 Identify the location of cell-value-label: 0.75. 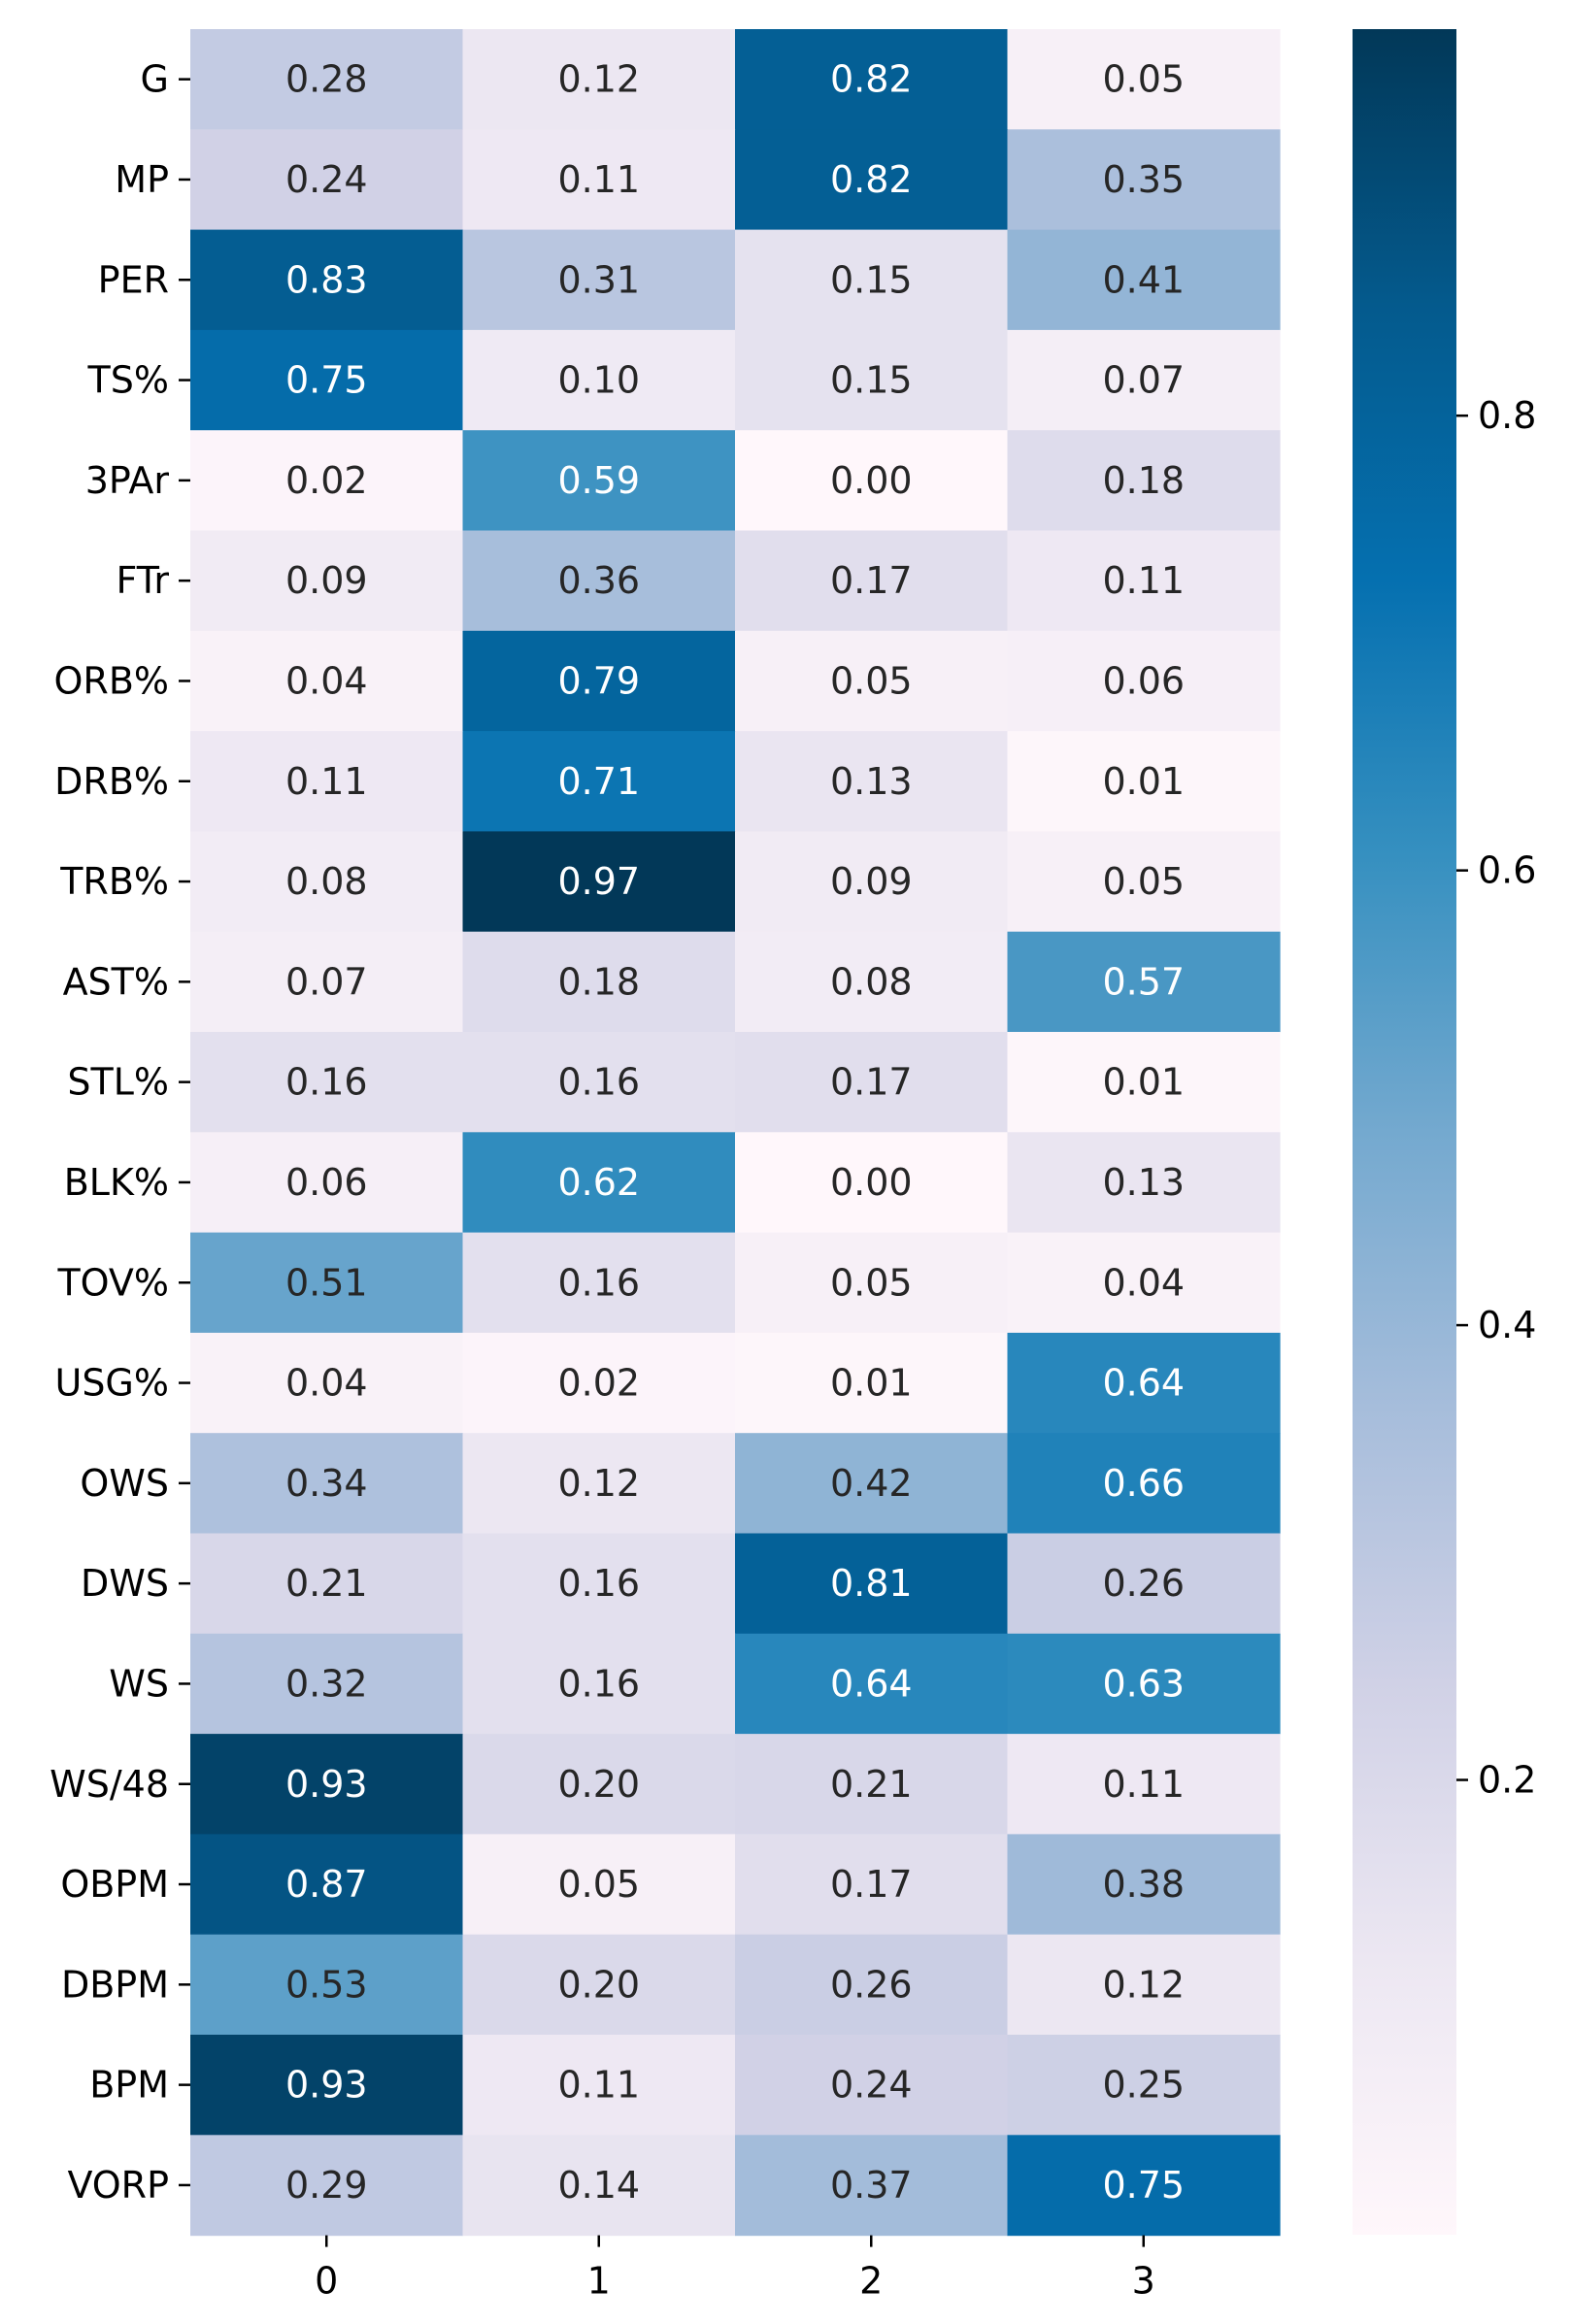
(1143, 2185).